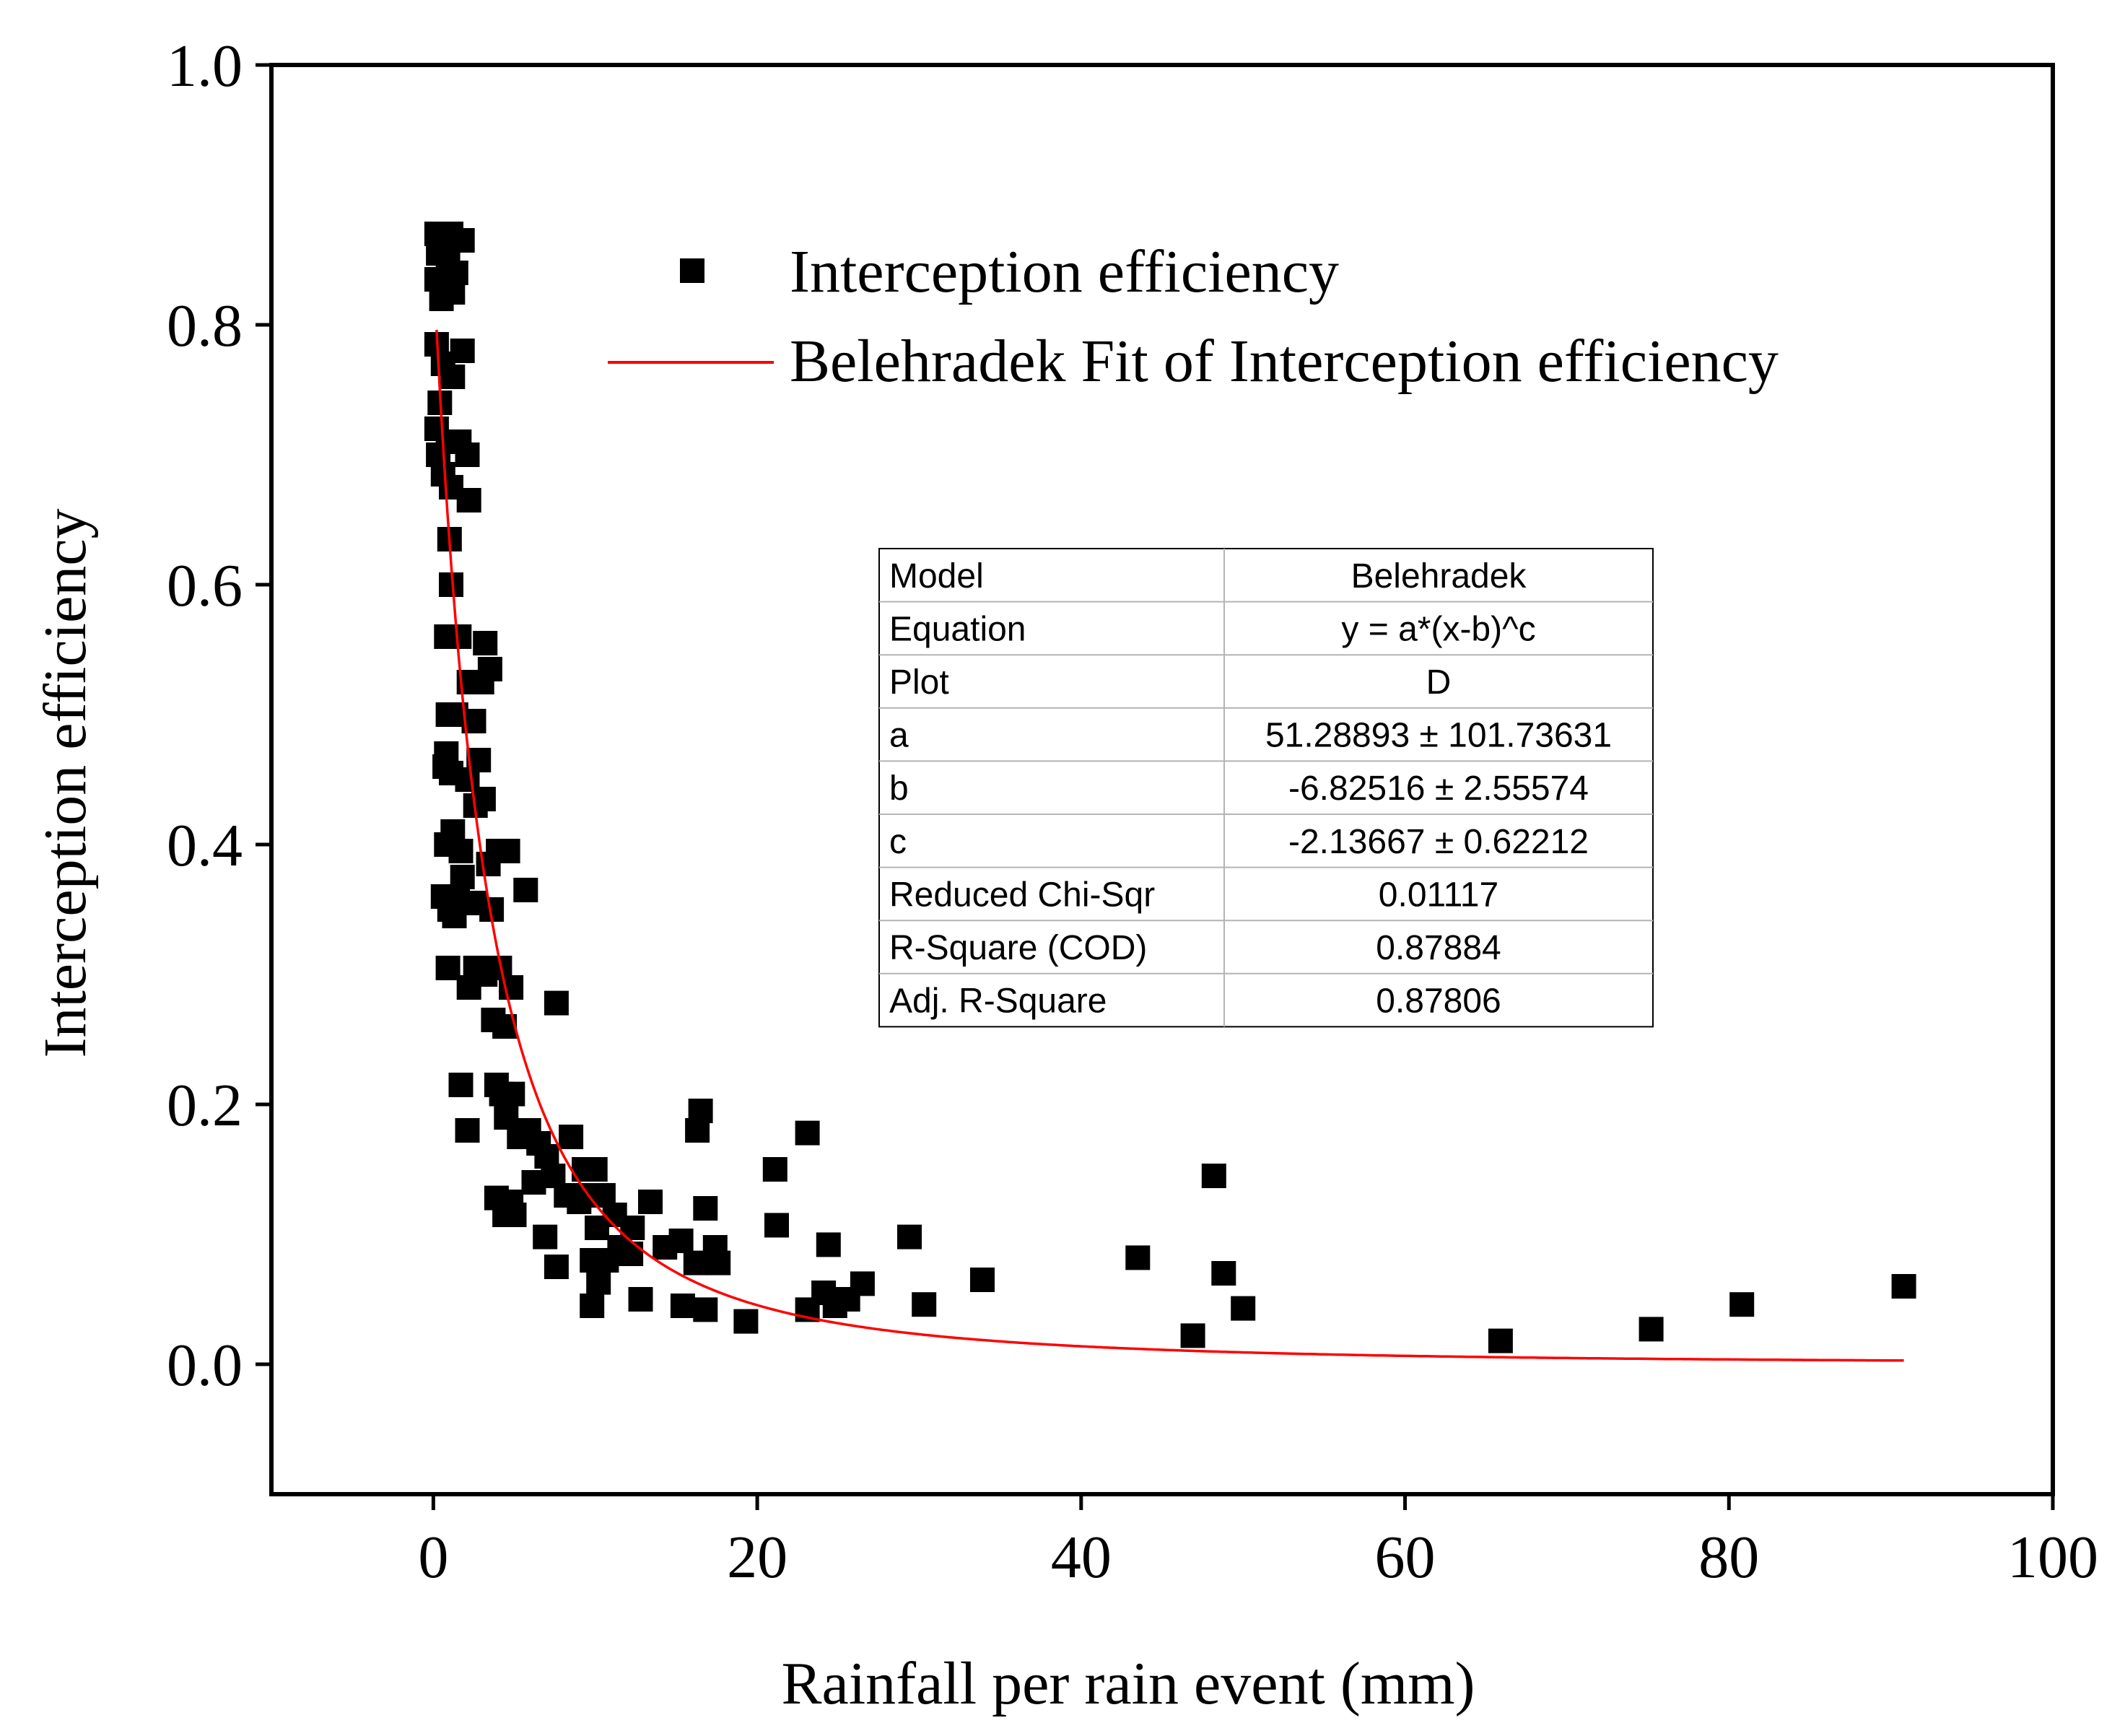  What do you see at coordinates (1438, 736) in the screenshot?
I see `table-cell-value: 51.28893 ± 101.73631` at bounding box center [1438, 736].